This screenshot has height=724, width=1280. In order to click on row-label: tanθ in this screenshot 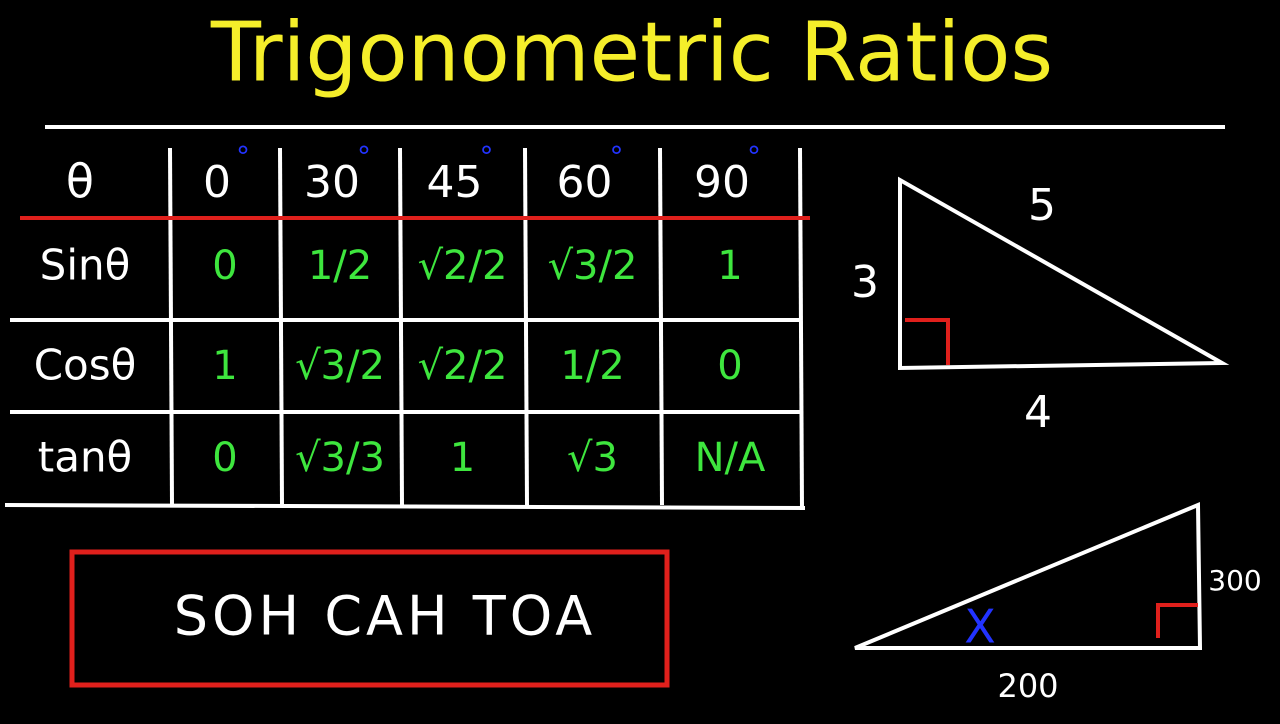, I will do `click(85, 457)`.